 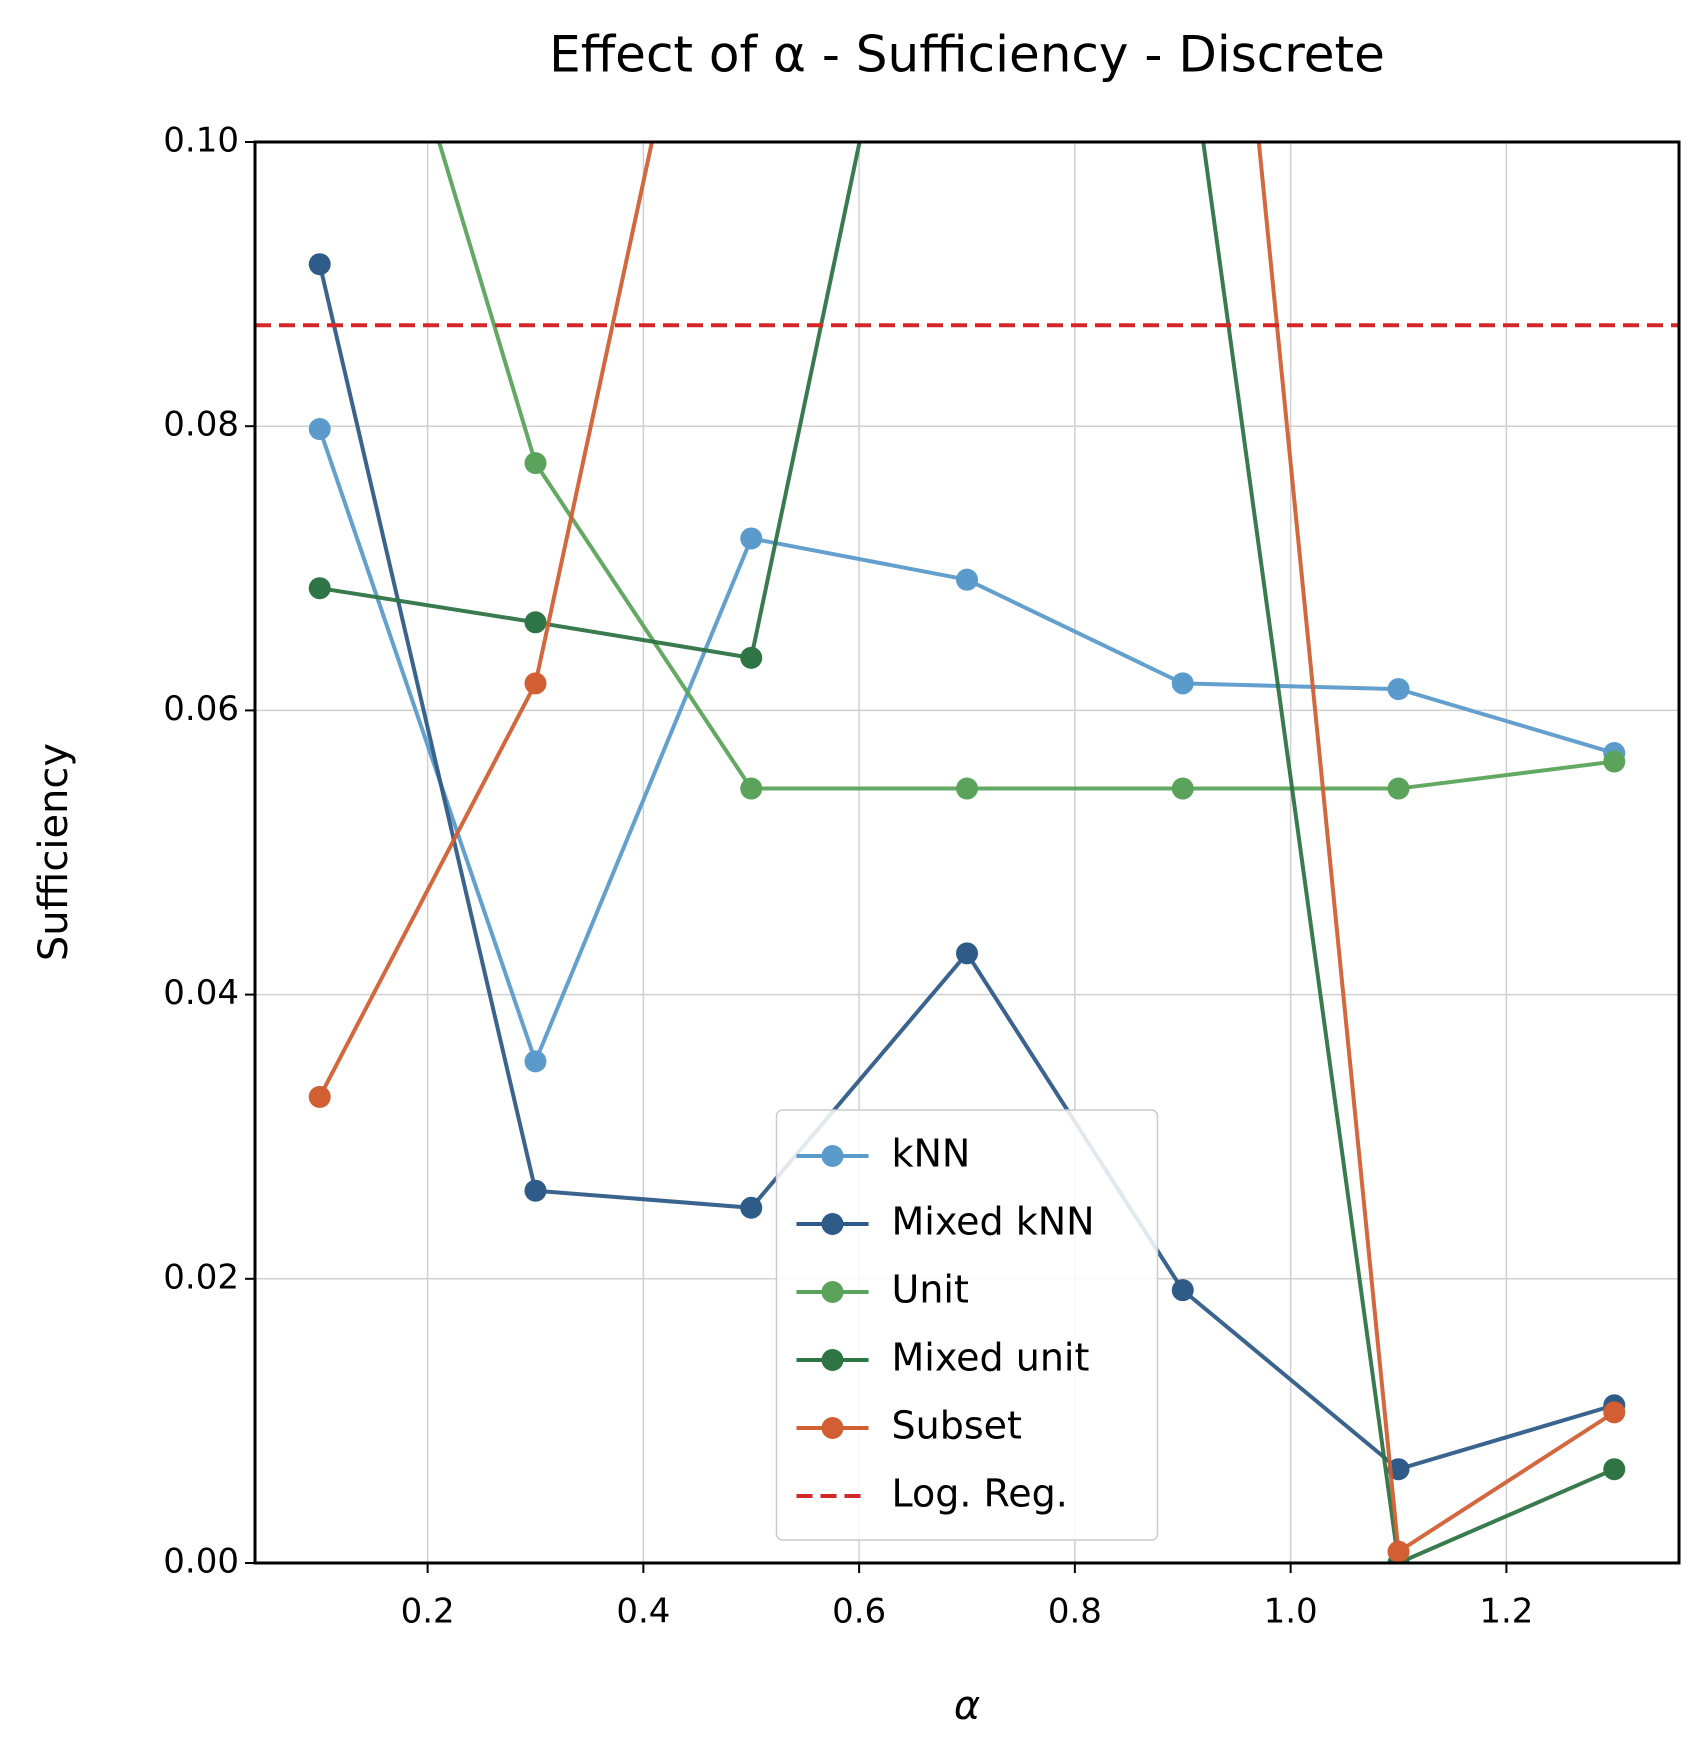 What do you see at coordinates (54, 852) in the screenshot?
I see `y-axis-label: Sufficiency` at bounding box center [54, 852].